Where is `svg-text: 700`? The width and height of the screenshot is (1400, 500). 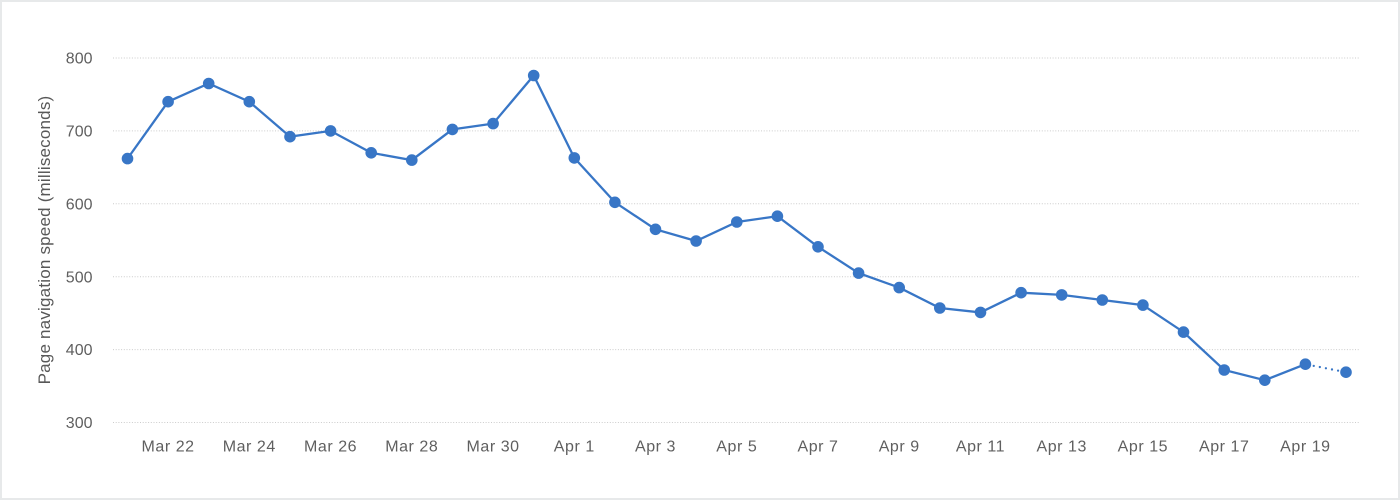 svg-text: 700 is located at coordinates (79, 132).